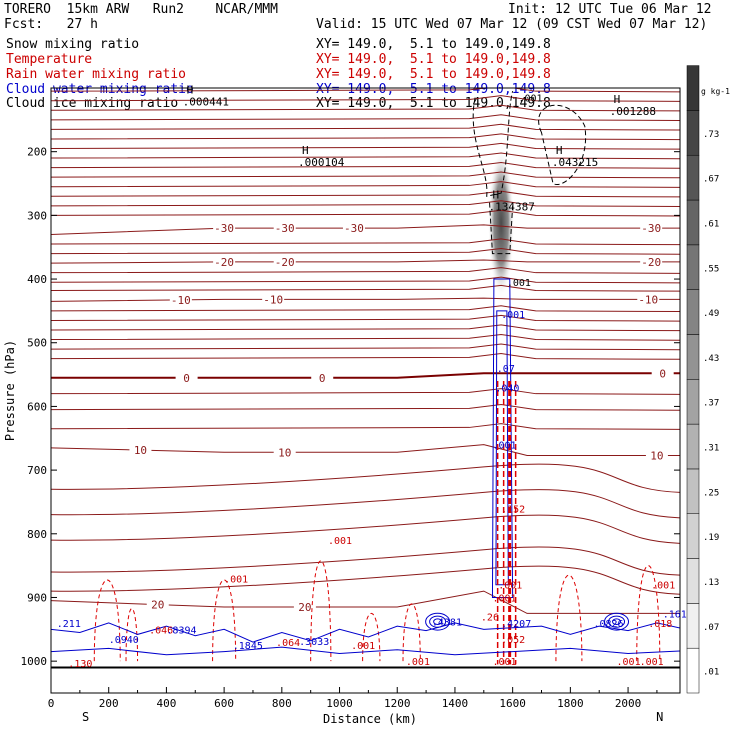  I want to click on contour-value-label: .0826, so click(608, 624).